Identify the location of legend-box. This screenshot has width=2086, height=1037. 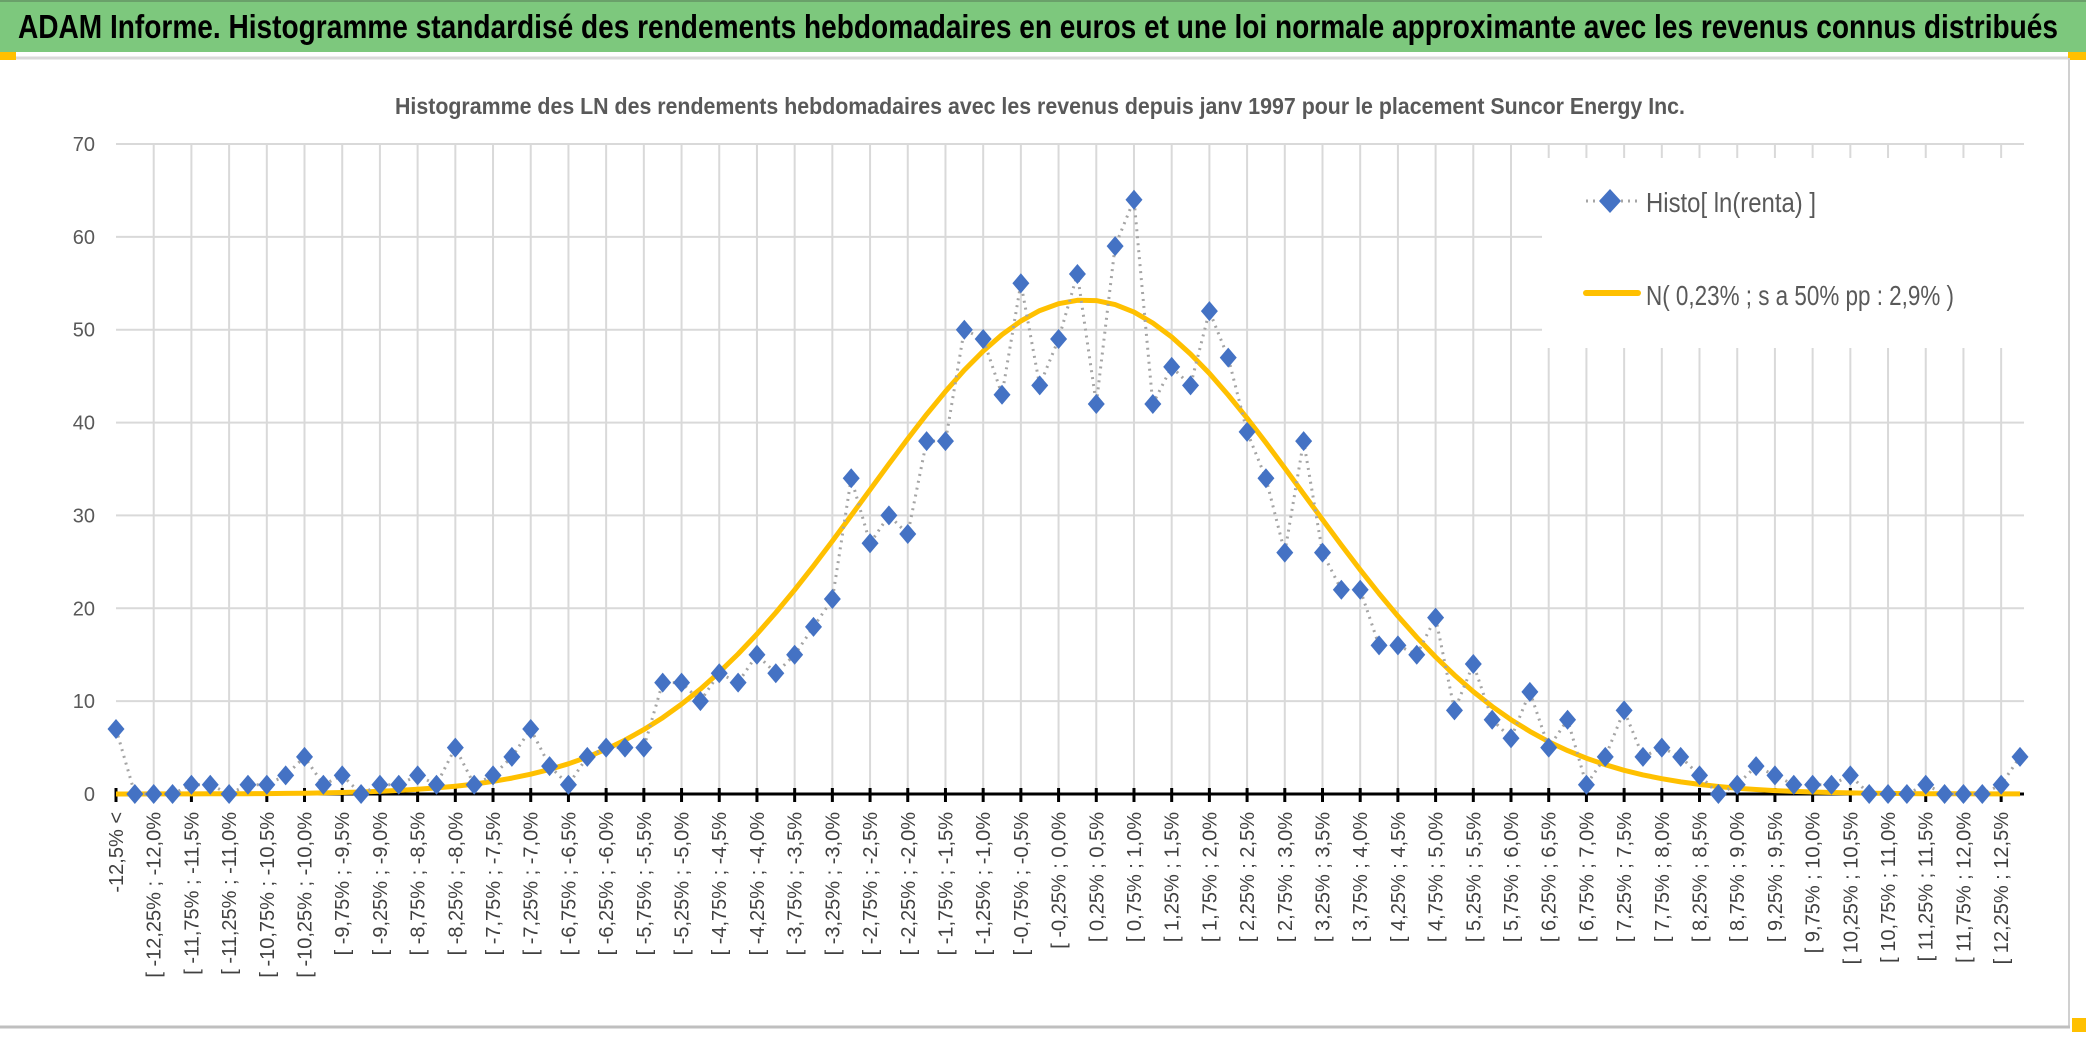
(1798, 253).